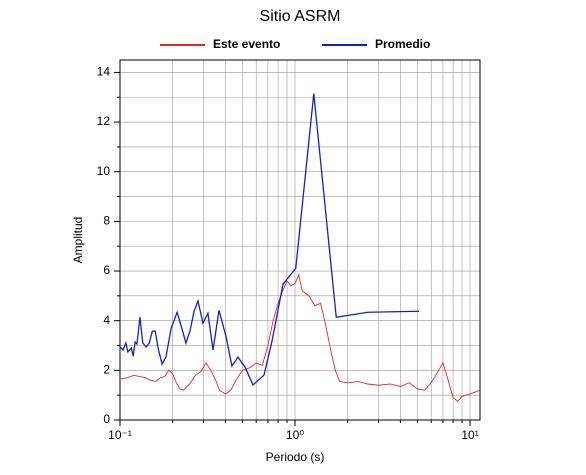 Image resolution: width=586 pixels, height=475 pixels. What do you see at coordinates (106, 270) in the screenshot?
I see `y-tick-label: 6` at bounding box center [106, 270].